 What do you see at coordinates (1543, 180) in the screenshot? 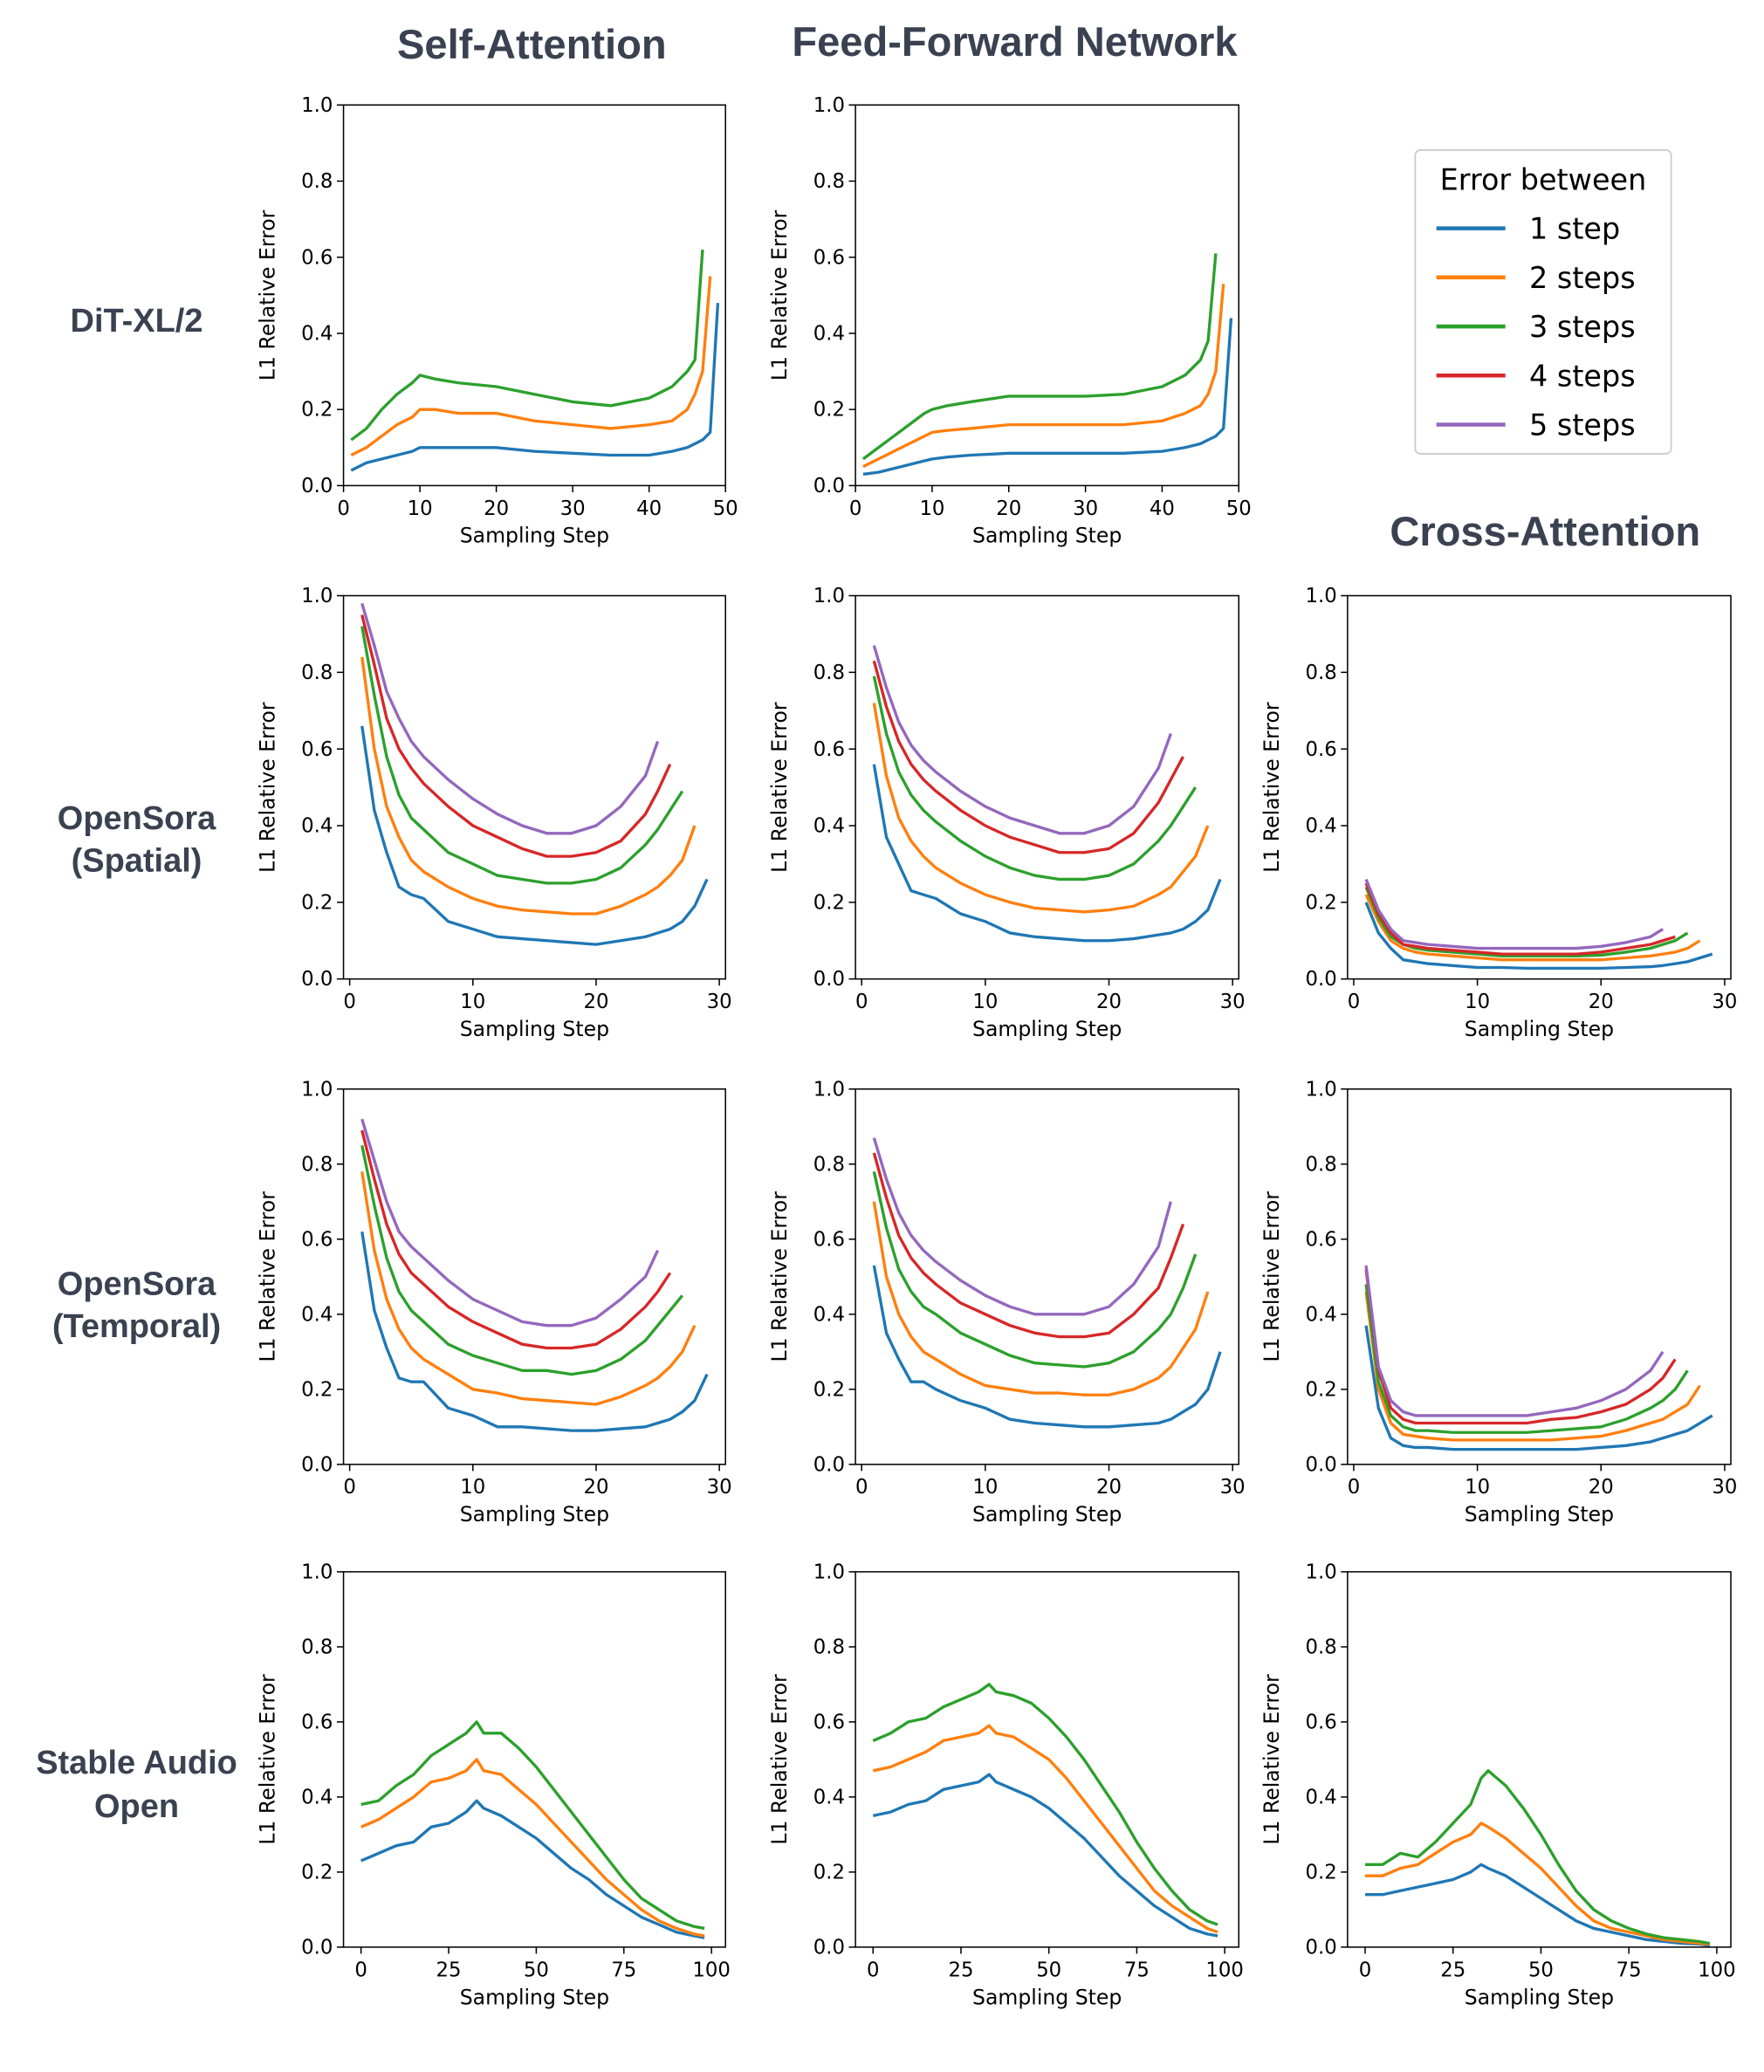
I see `legend-title: Error between` at bounding box center [1543, 180].